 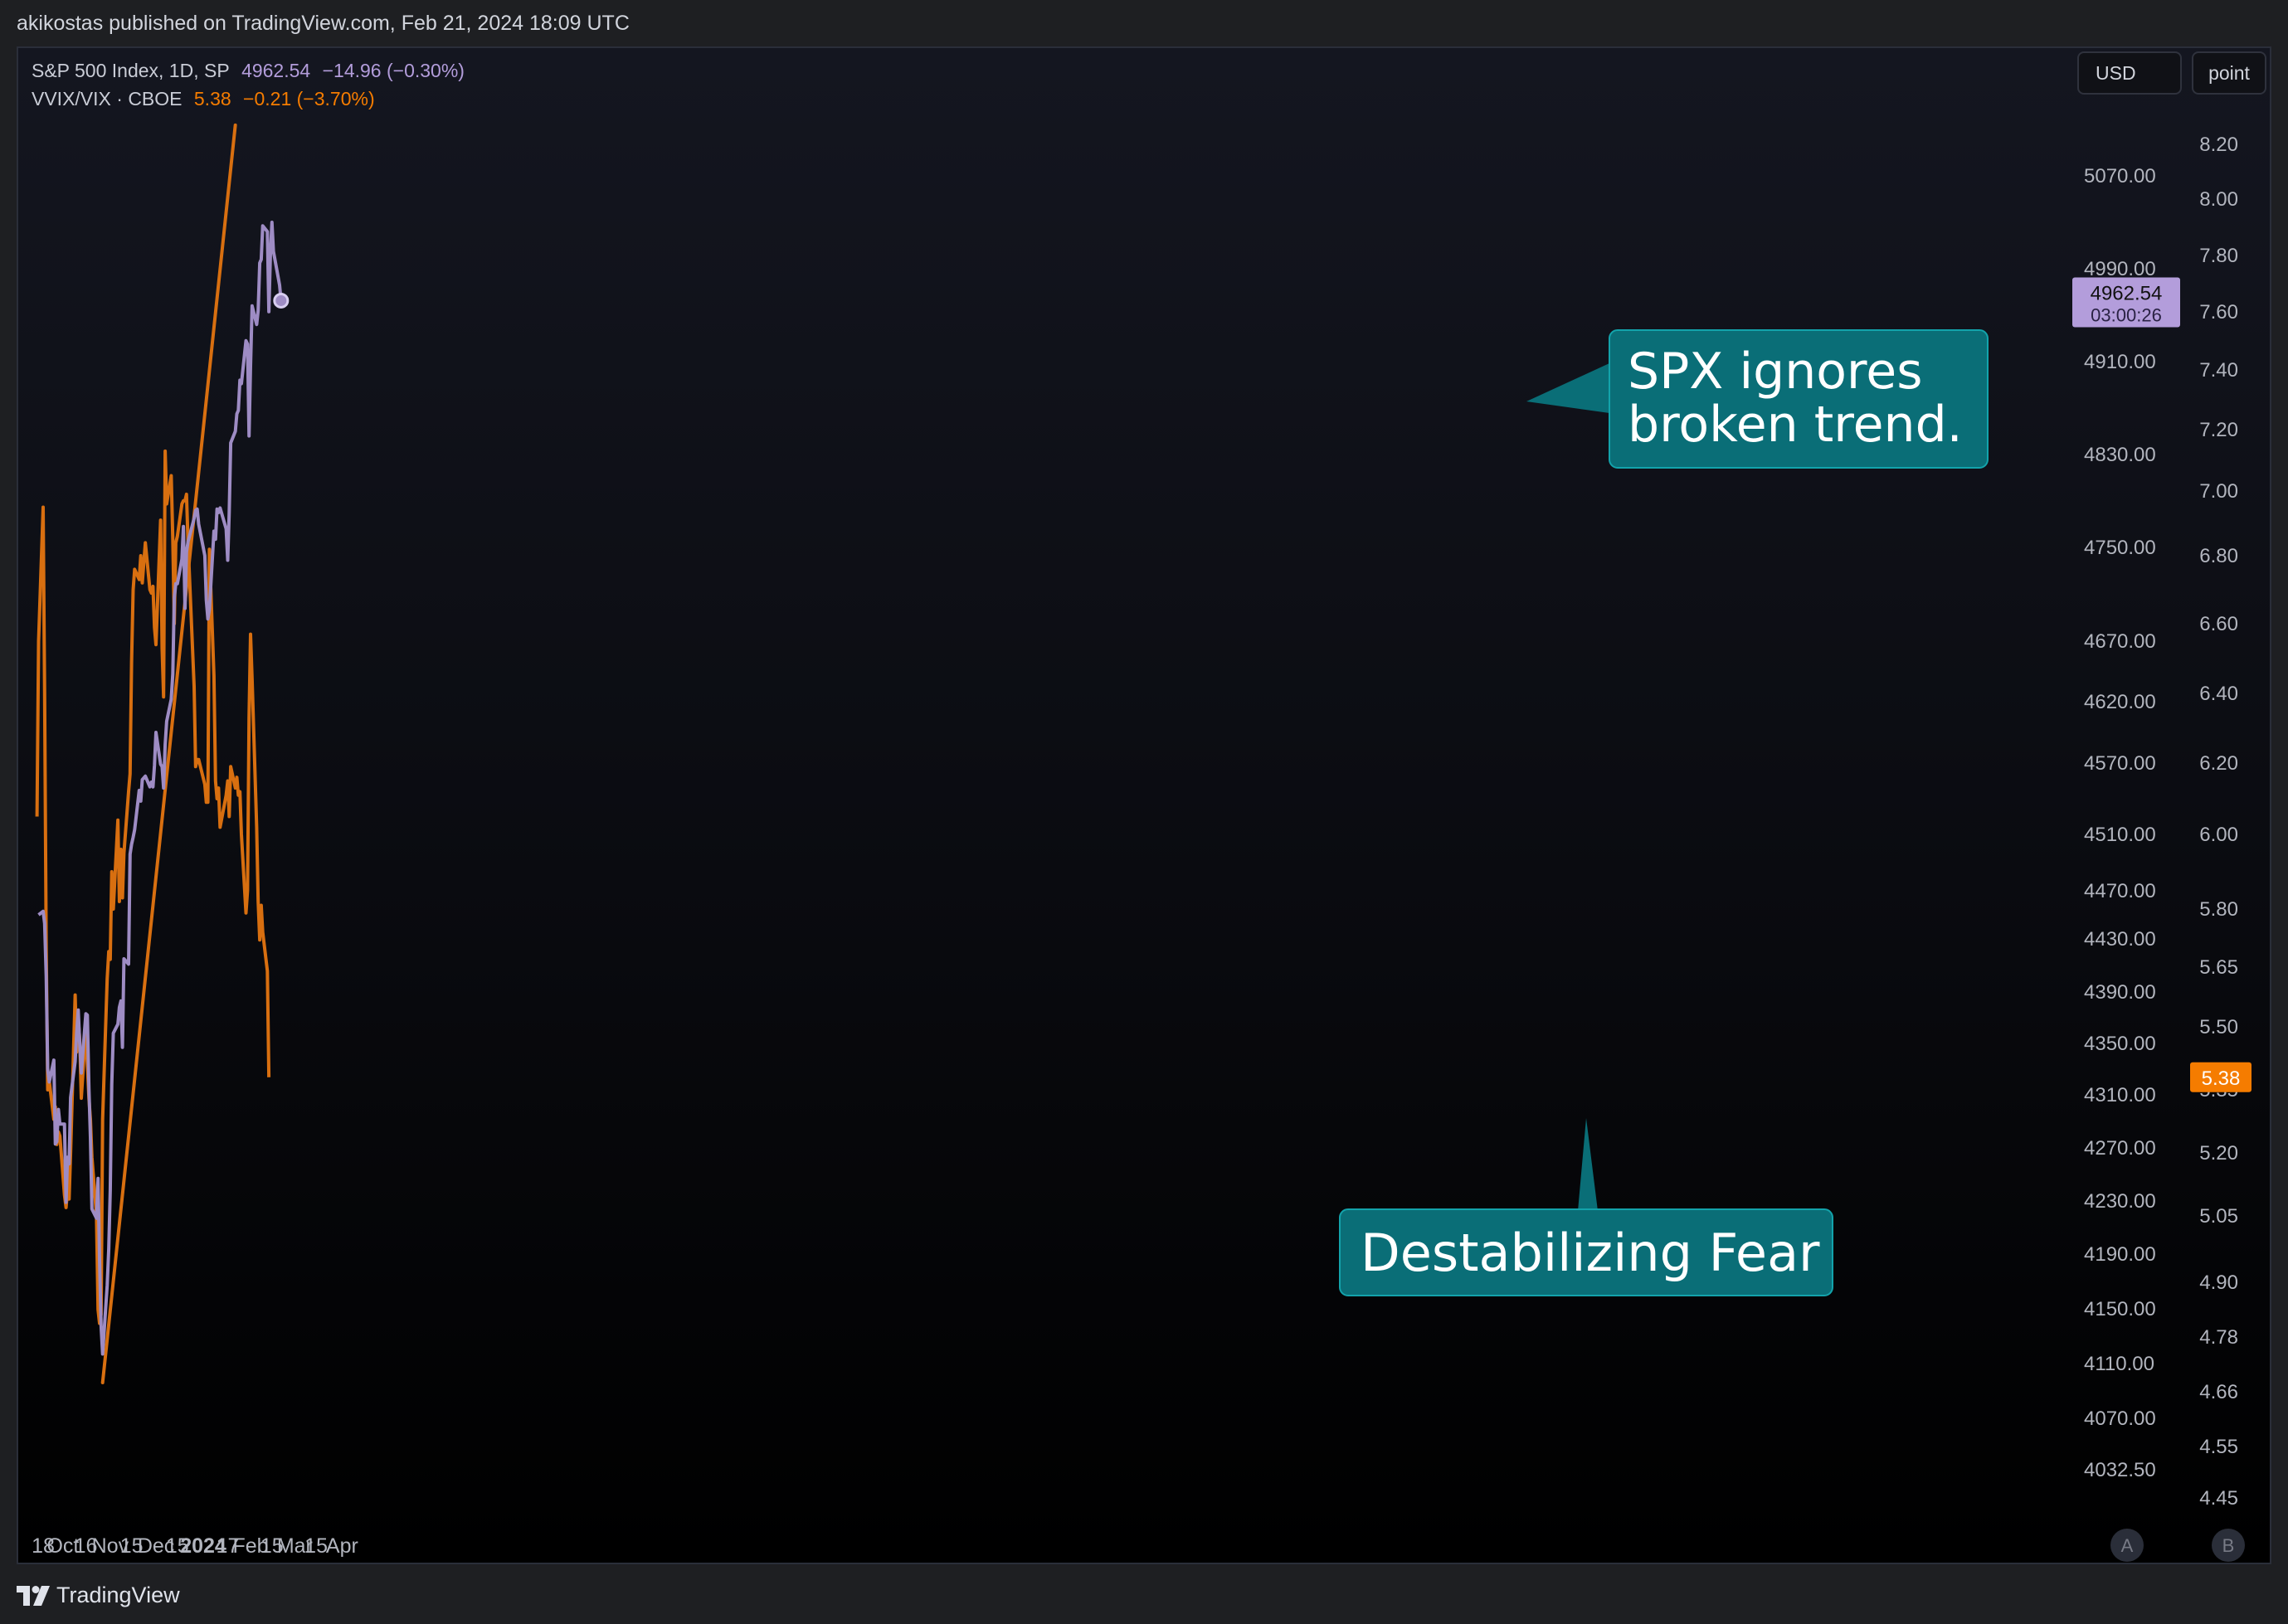 I want to click on vvix-price-tag-value: 5.38, so click(x=2221, y=1078).